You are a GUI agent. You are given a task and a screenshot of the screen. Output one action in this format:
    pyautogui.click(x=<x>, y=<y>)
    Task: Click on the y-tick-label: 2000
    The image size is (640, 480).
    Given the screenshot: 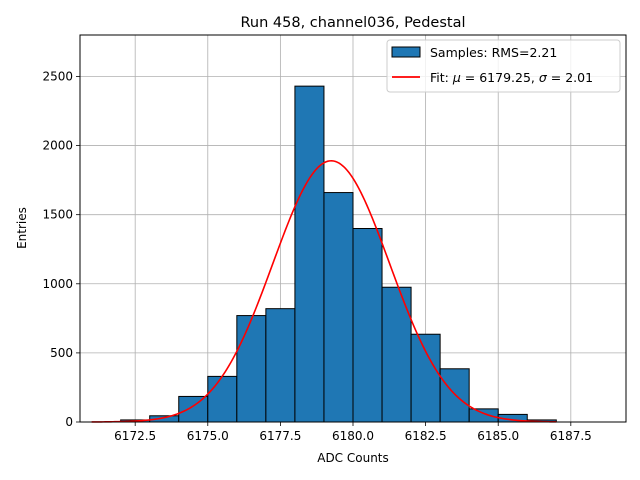 What is the action you would take?
    pyautogui.click(x=57, y=146)
    